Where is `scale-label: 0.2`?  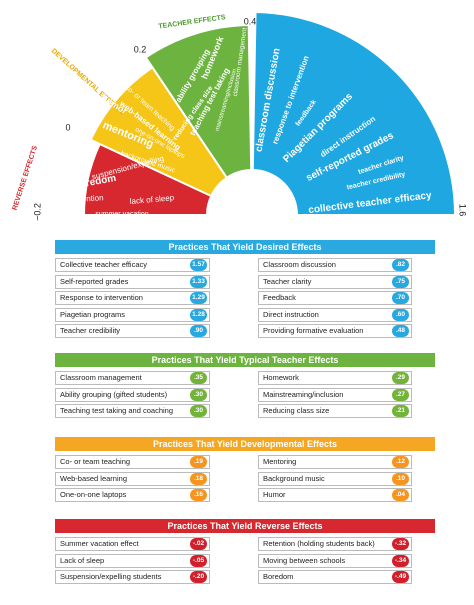 scale-label: 0.2 is located at coordinates (140, 49).